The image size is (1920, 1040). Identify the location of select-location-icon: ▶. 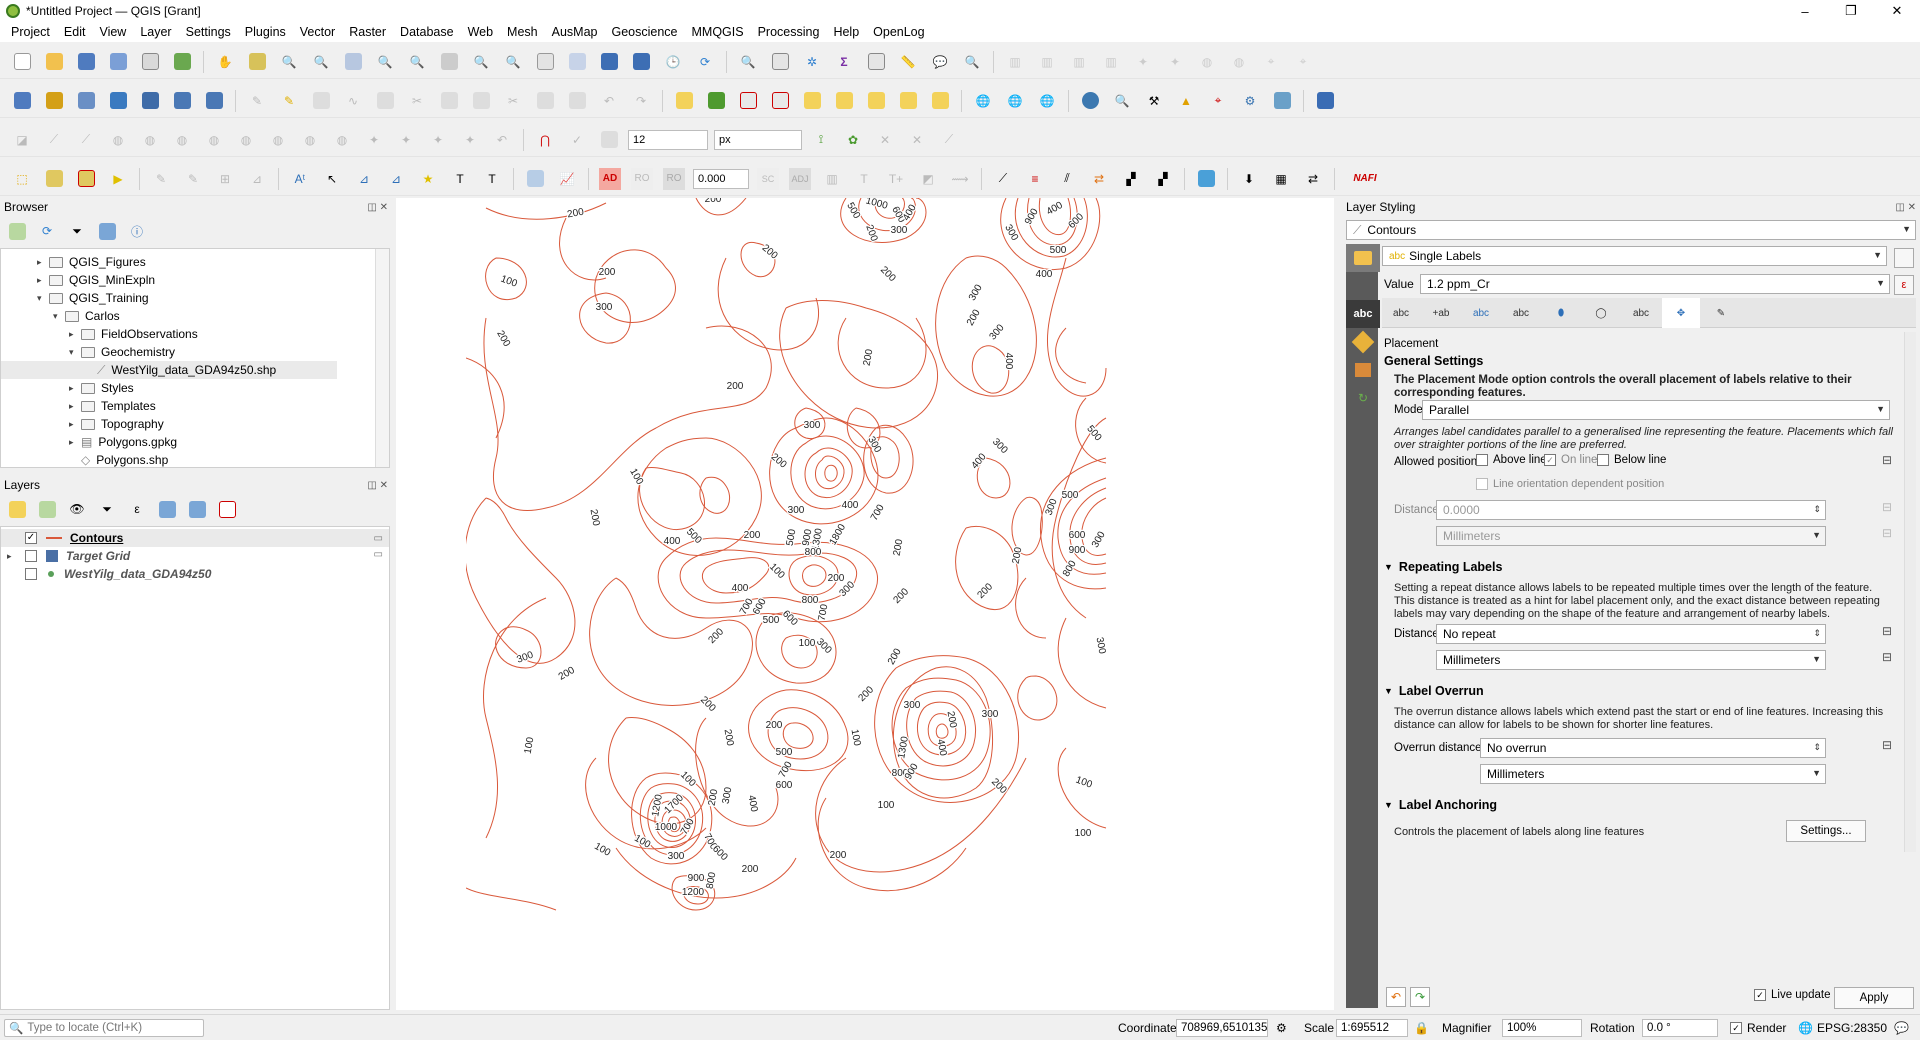
(118, 178).